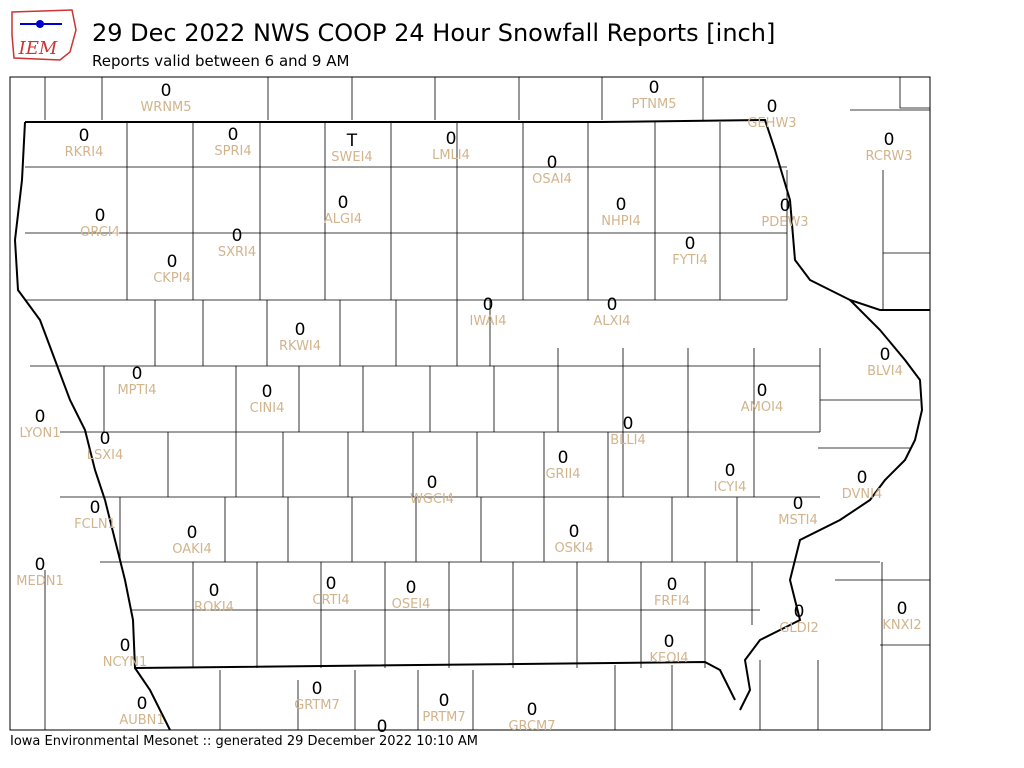  What do you see at coordinates (784, 222) in the screenshot?
I see `station-name: PDEW3` at bounding box center [784, 222].